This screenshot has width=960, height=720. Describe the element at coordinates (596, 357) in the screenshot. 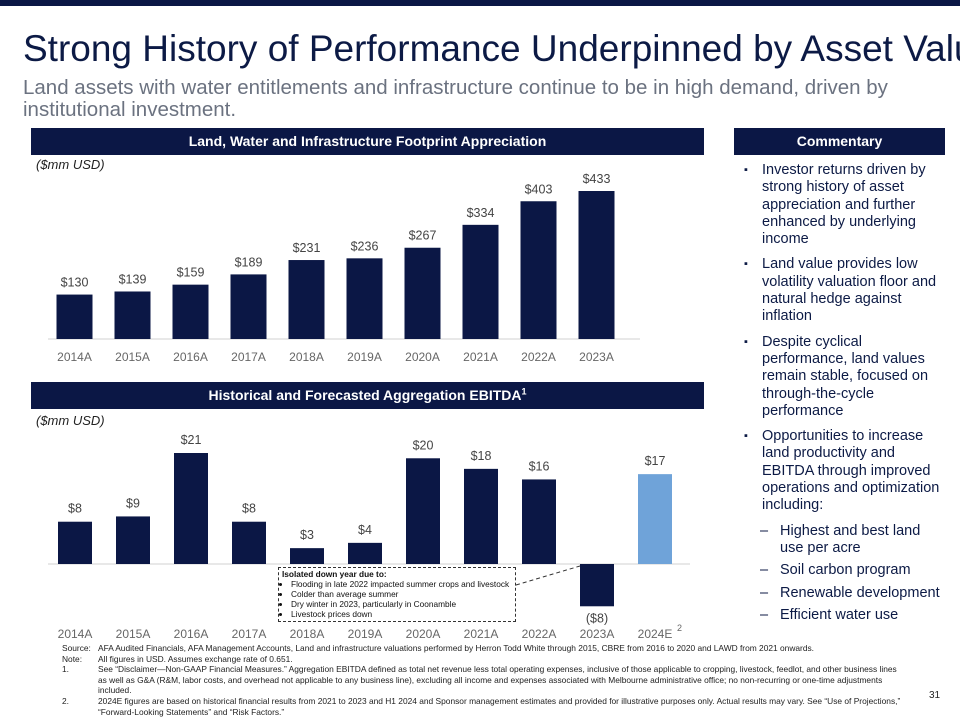

I see `chart1-tick-label: 2023A` at that location.